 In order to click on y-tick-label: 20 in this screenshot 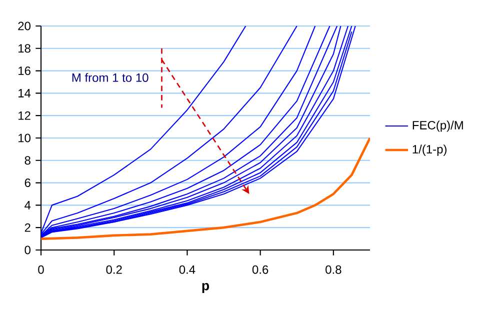, I will do `click(24, 26)`.